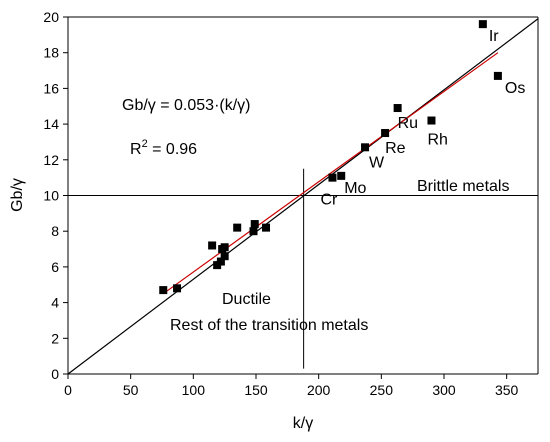 The image size is (550, 442). What do you see at coordinates (136, 149) in the screenshot?
I see `r-squared-prefix: R` at bounding box center [136, 149].